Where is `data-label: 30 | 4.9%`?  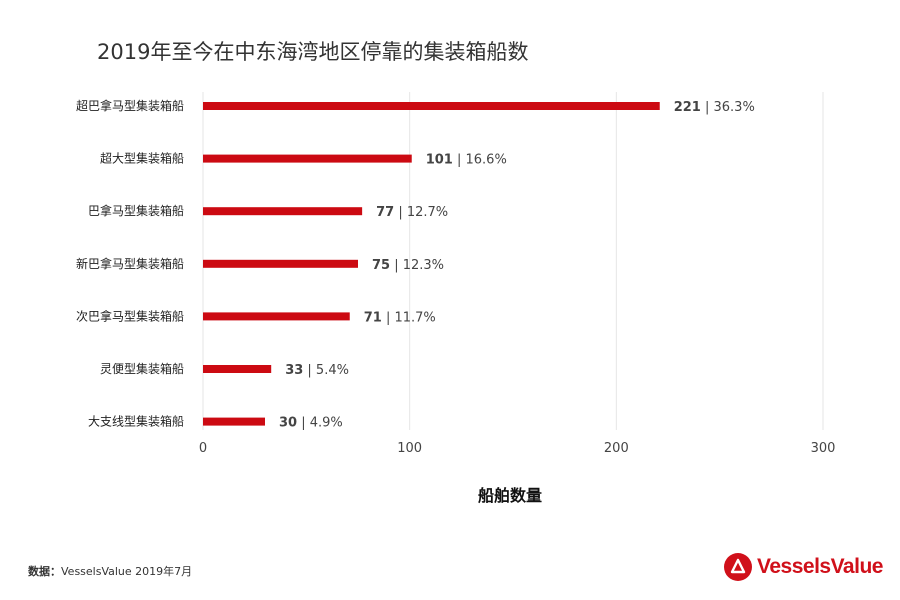
data-label: 30 | 4.9% is located at coordinates (311, 423).